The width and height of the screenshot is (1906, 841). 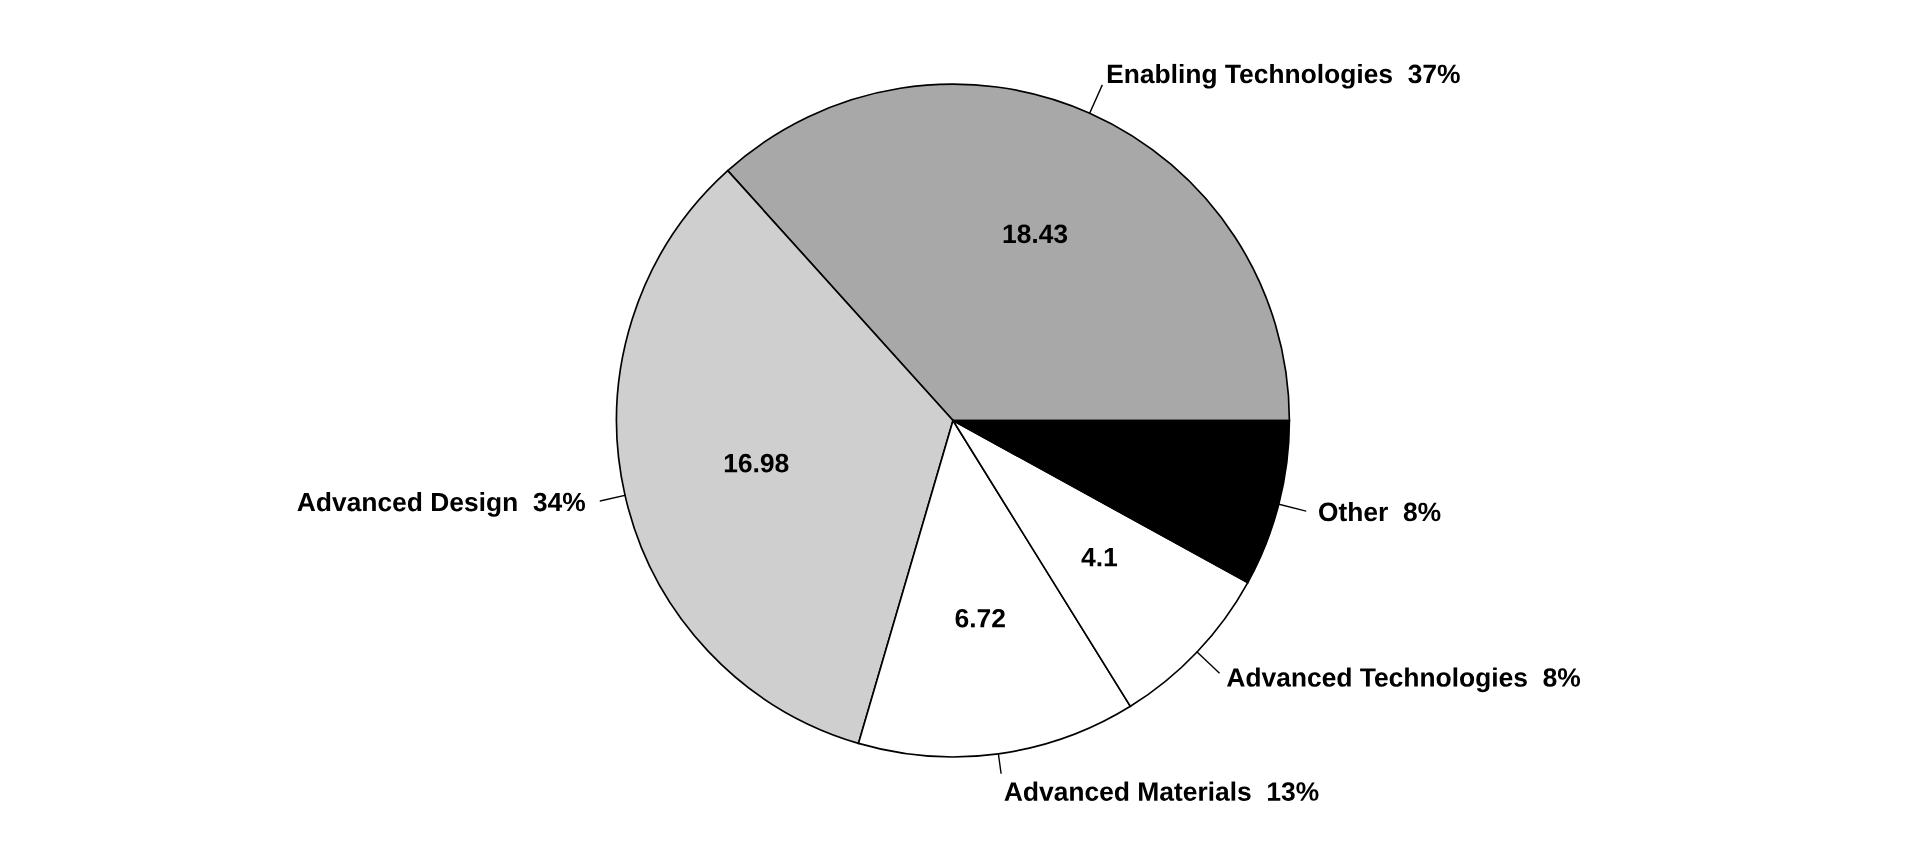 I want to click on data-label: 16.98, so click(x=756, y=463).